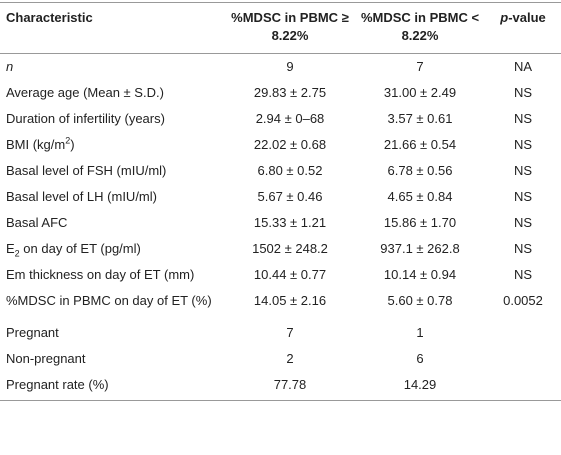  Describe the element at coordinates (290, 118) in the screenshot. I see `data-cell: 2.94 ± 0–68` at that location.